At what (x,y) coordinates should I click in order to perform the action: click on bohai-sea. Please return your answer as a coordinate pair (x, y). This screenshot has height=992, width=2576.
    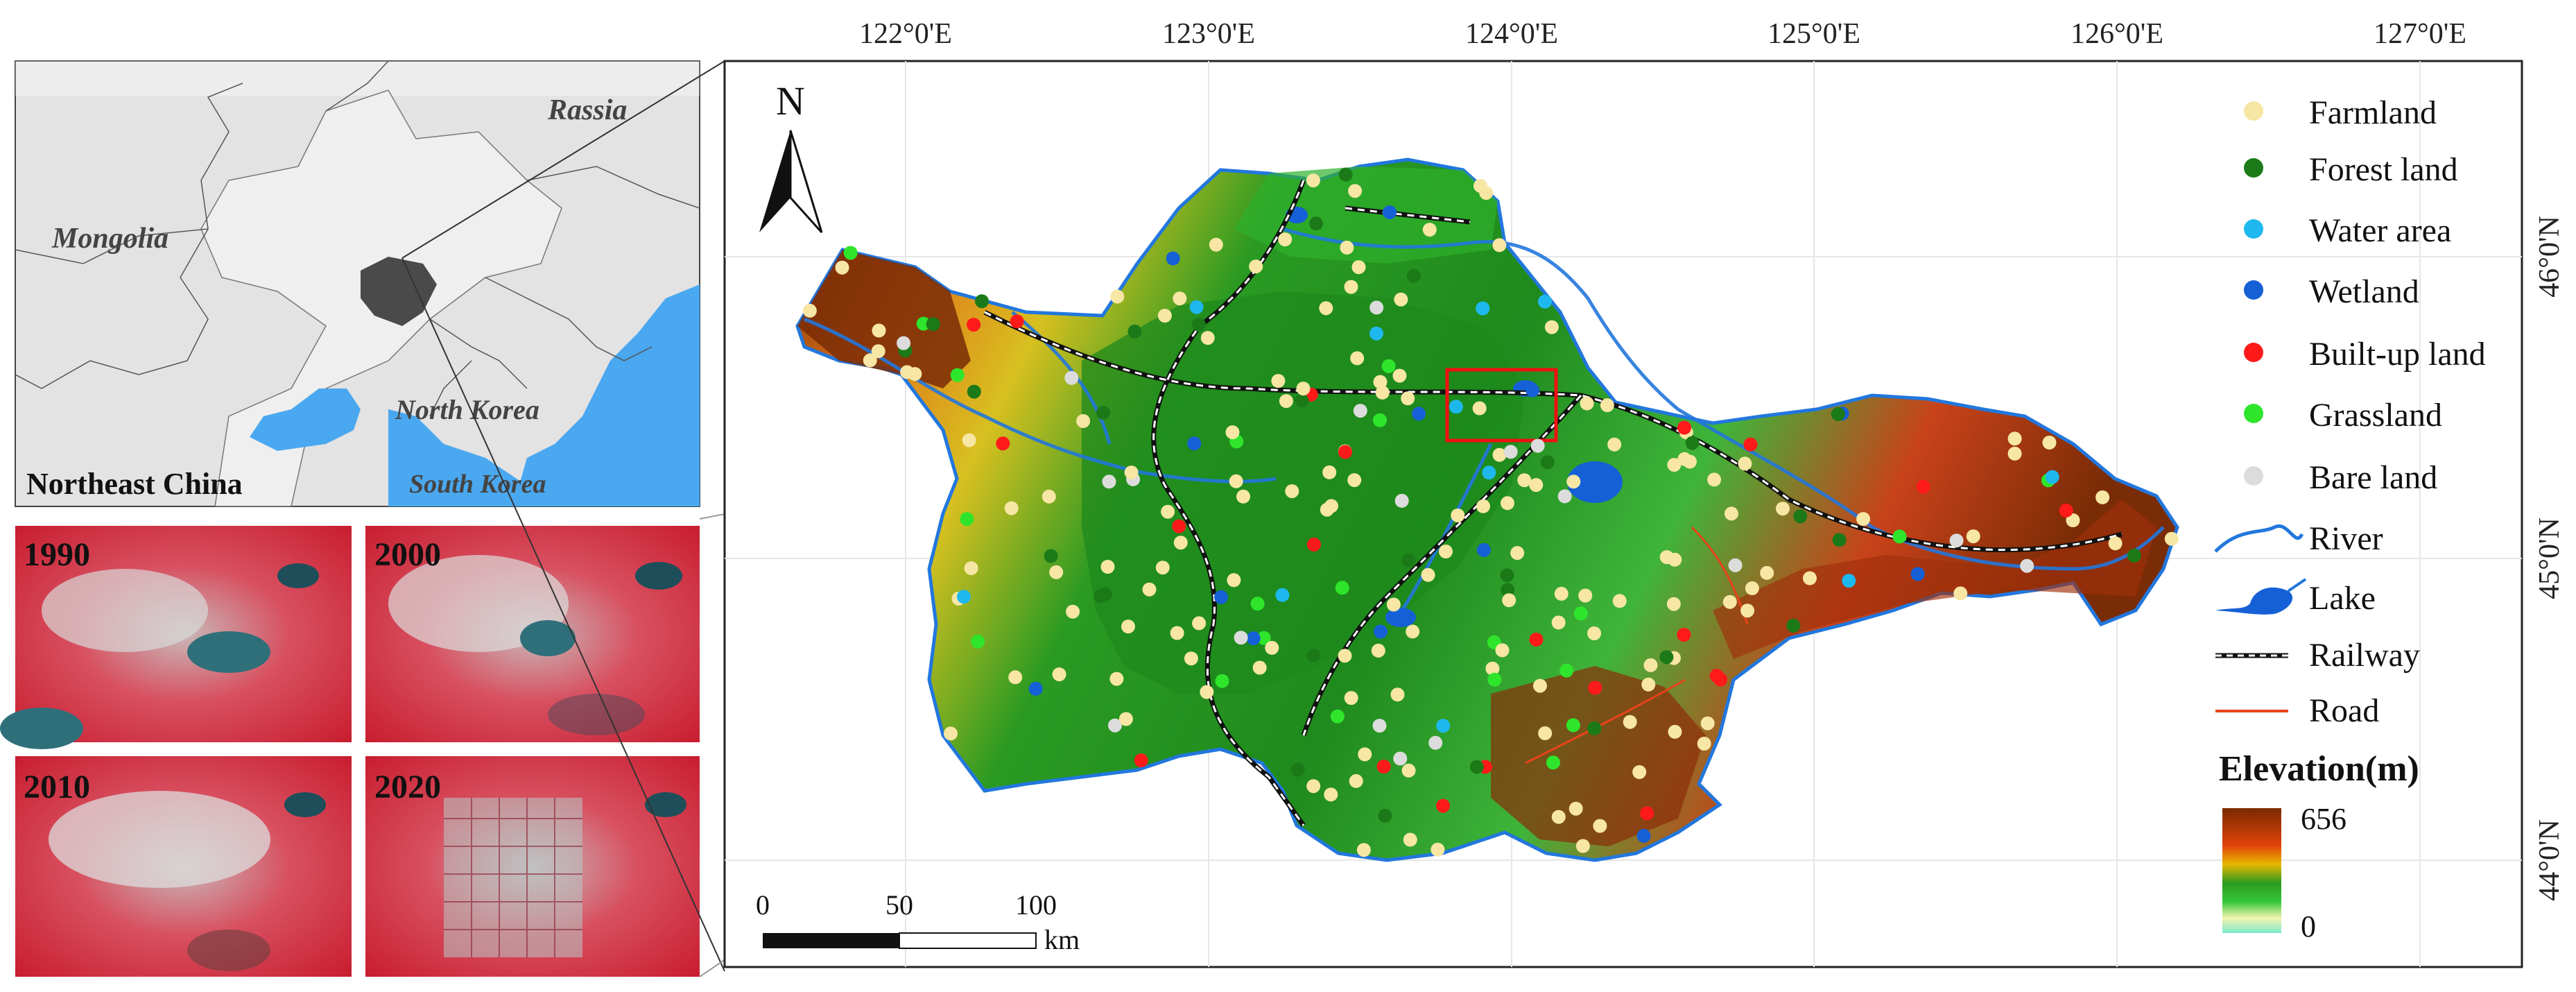
    Looking at the image, I should click on (305, 419).